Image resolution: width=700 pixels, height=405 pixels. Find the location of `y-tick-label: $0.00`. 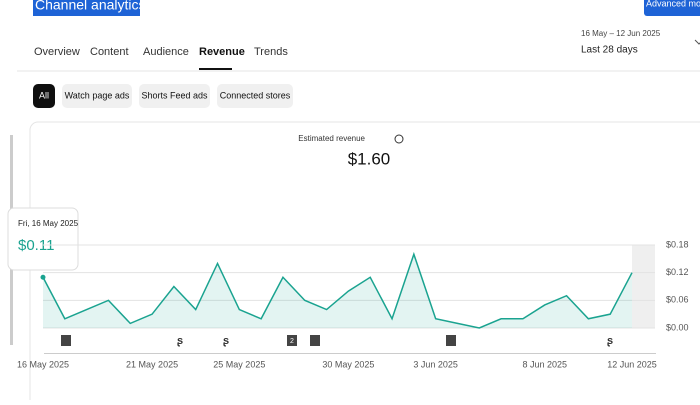

y-tick-label: $0.00 is located at coordinates (677, 327).